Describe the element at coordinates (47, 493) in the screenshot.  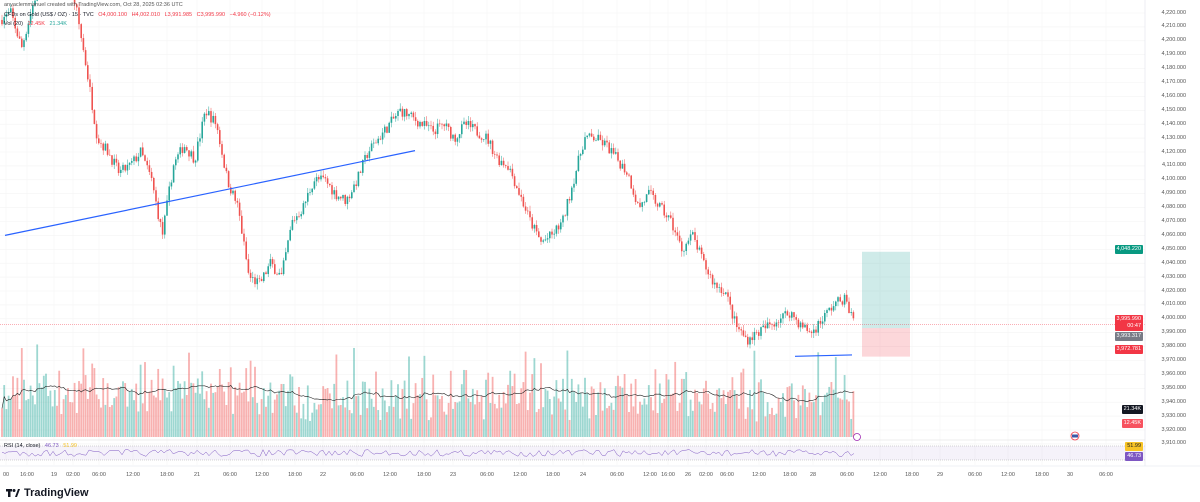
I see `tradingview-logo: TradingView` at that location.